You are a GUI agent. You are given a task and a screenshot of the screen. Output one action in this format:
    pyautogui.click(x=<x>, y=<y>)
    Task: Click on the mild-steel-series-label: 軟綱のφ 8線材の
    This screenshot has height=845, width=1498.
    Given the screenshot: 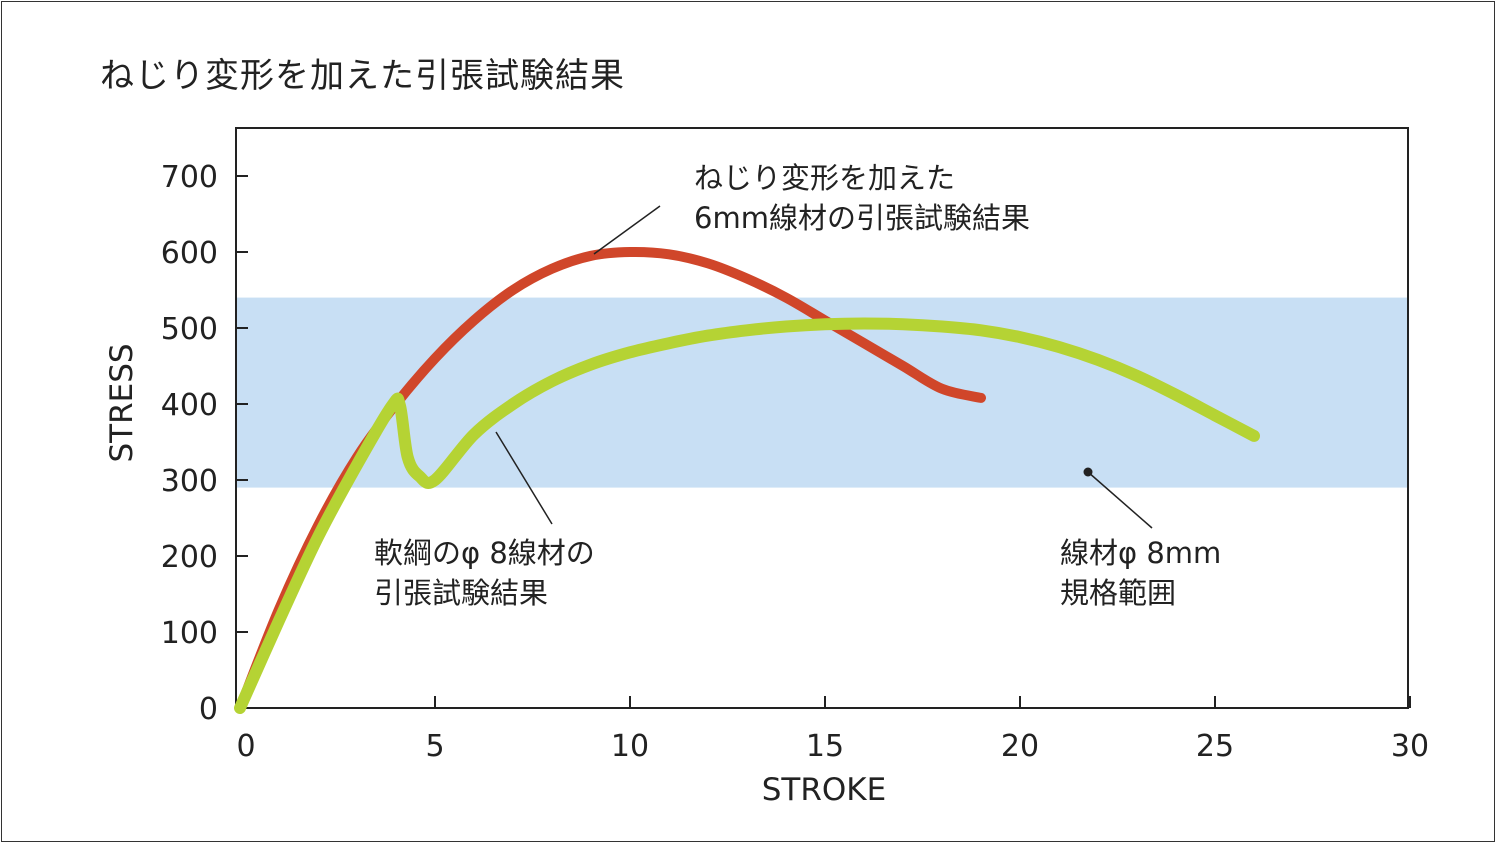 What is the action you would take?
    pyautogui.click(x=484, y=553)
    